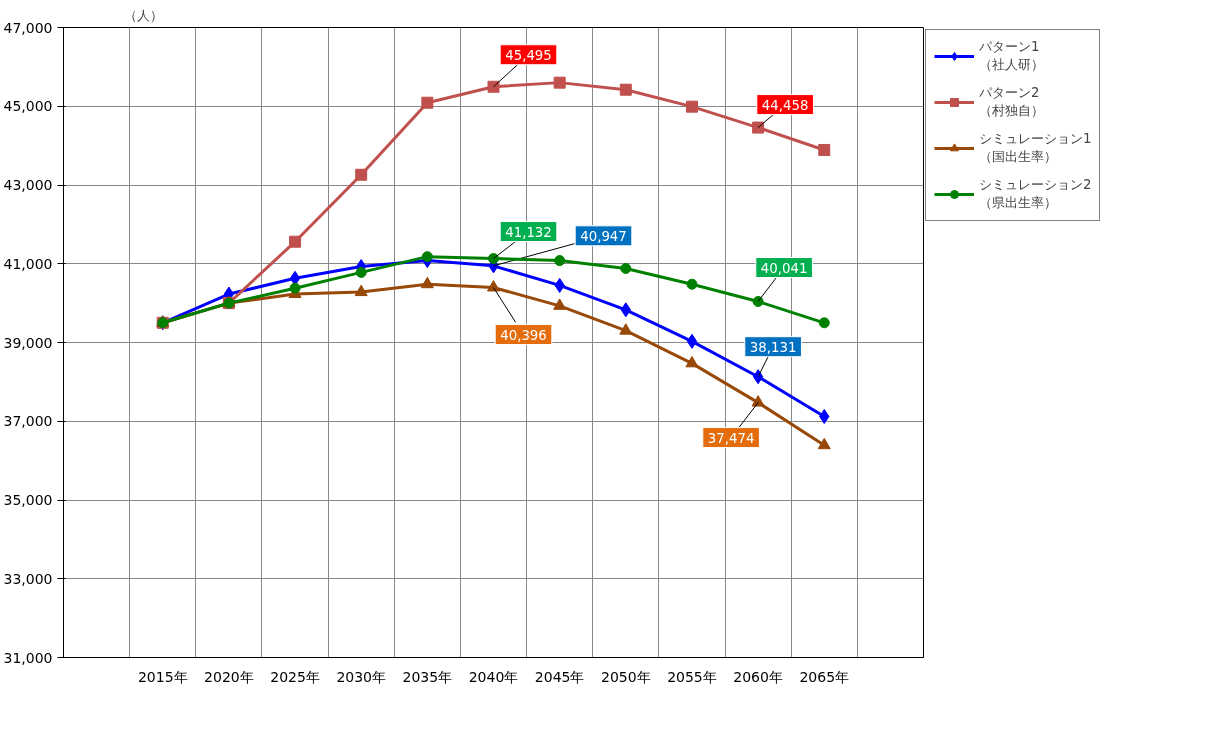 The image size is (1208, 745). What do you see at coordinates (361, 676) in the screenshot?
I see `x-tick-label: 2030年` at bounding box center [361, 676].